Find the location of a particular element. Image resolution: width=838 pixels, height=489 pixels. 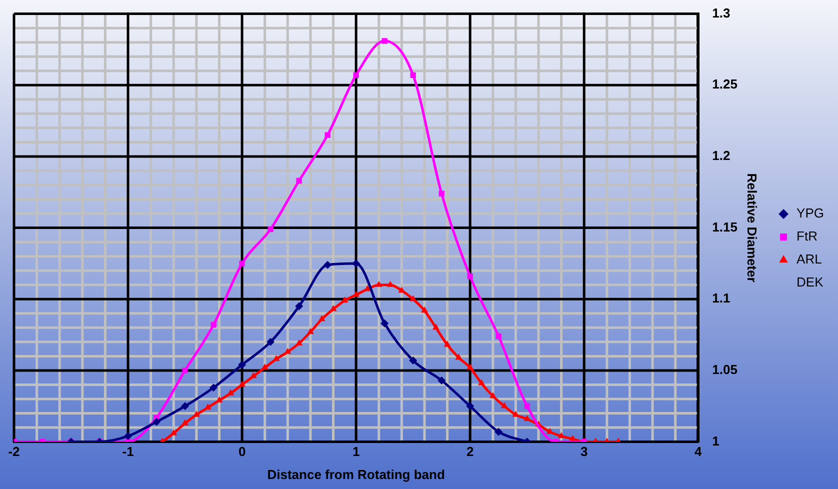

x-tick-label: 3 is located at coordinates (584, 452).